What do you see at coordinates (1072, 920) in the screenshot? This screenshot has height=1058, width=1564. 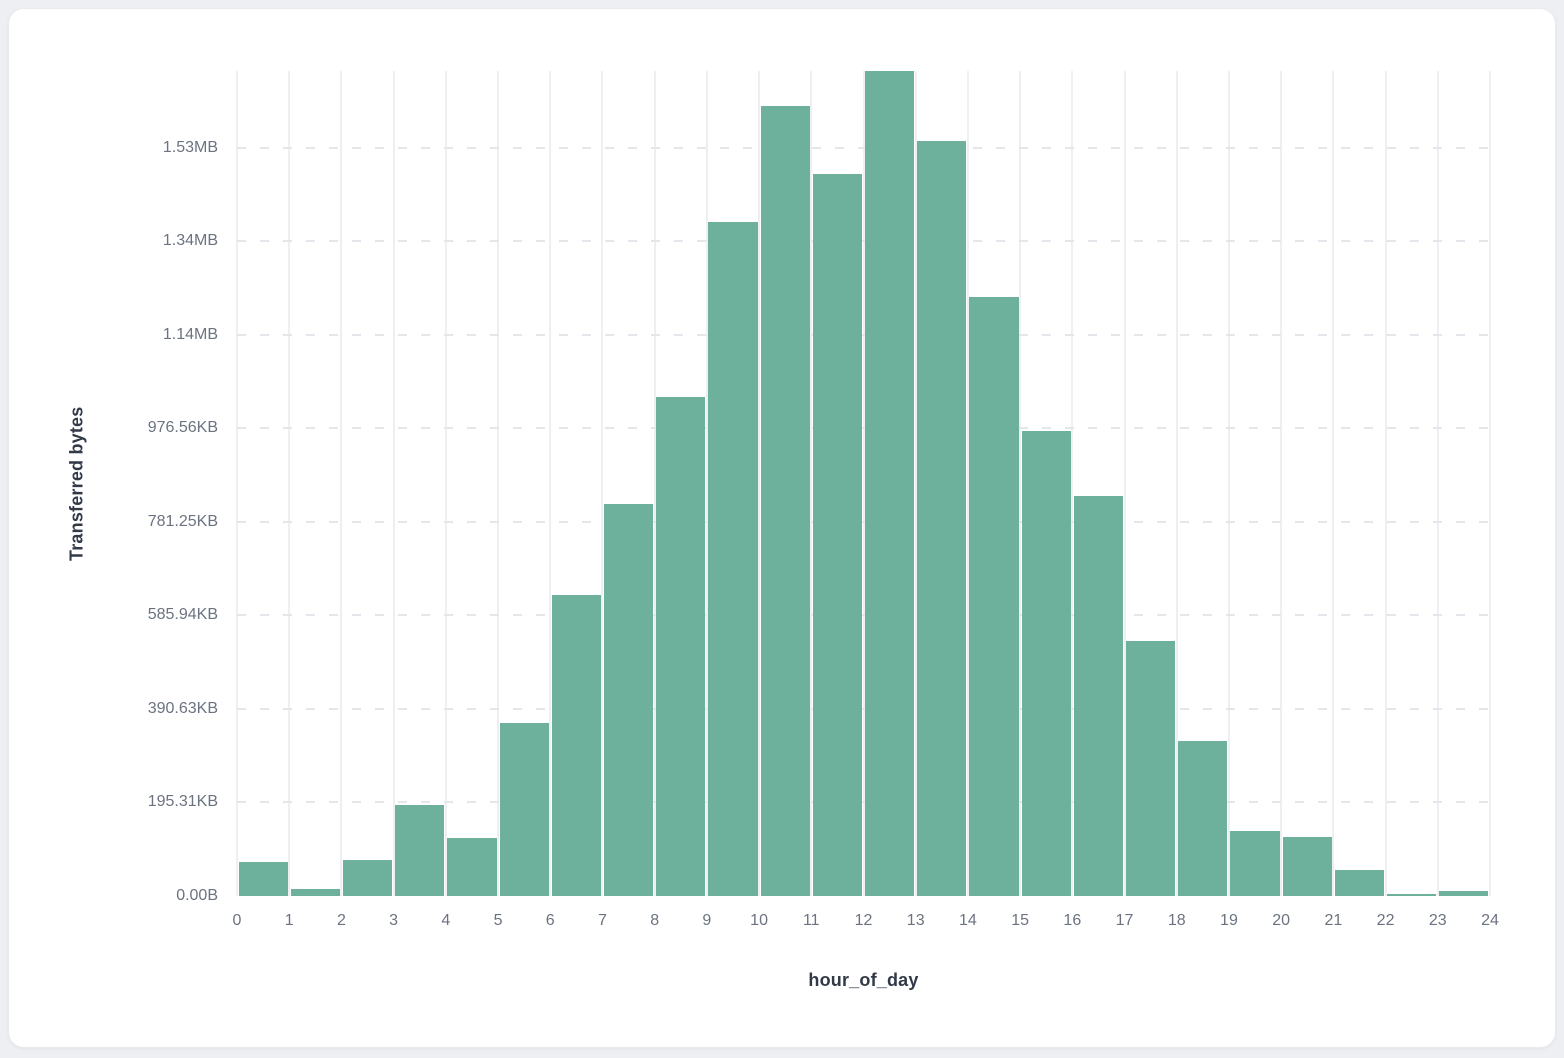 I see `x-tick-label: 16` at bounding box center [1072, 920].